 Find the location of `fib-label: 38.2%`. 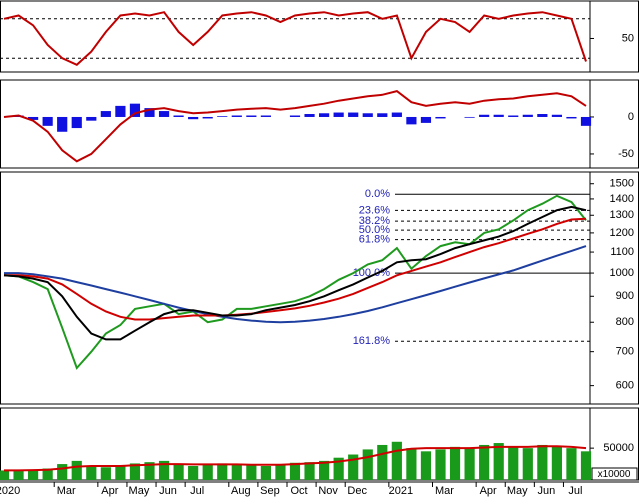

fib-label: 38.2% is located at coordinates (374, 221).